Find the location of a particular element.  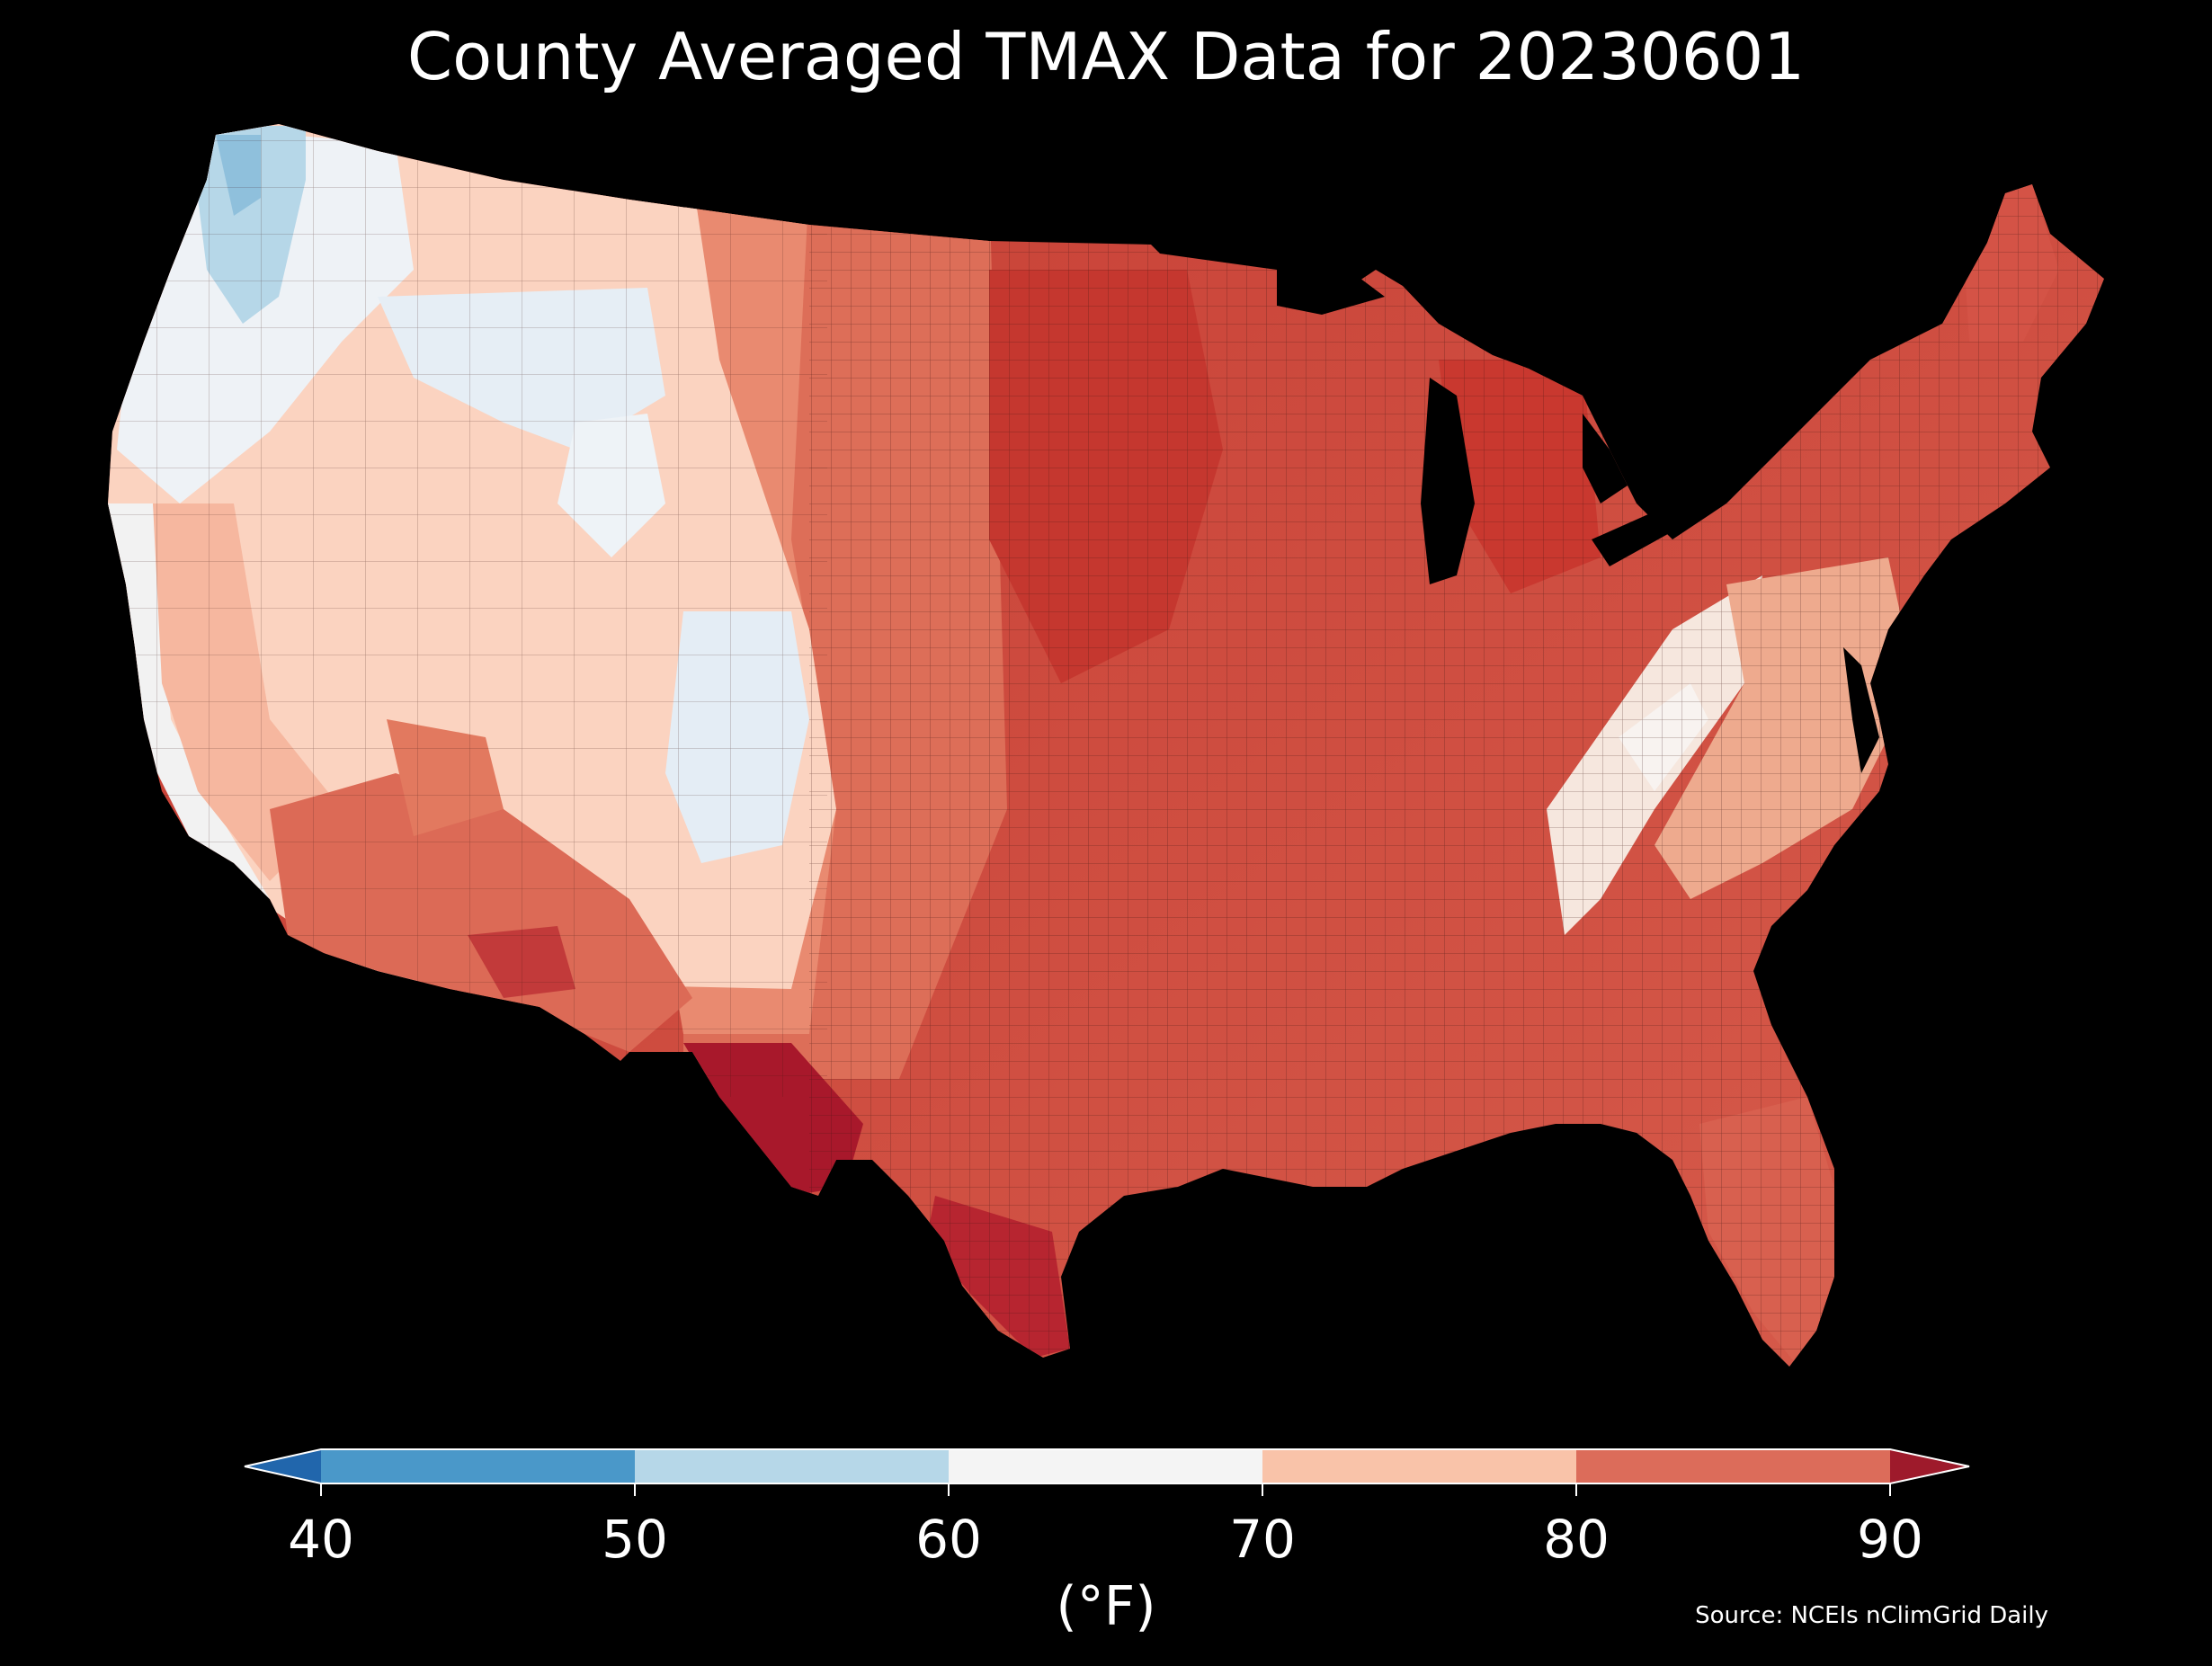

lake-michigan is located at coordinates (1448, 481).